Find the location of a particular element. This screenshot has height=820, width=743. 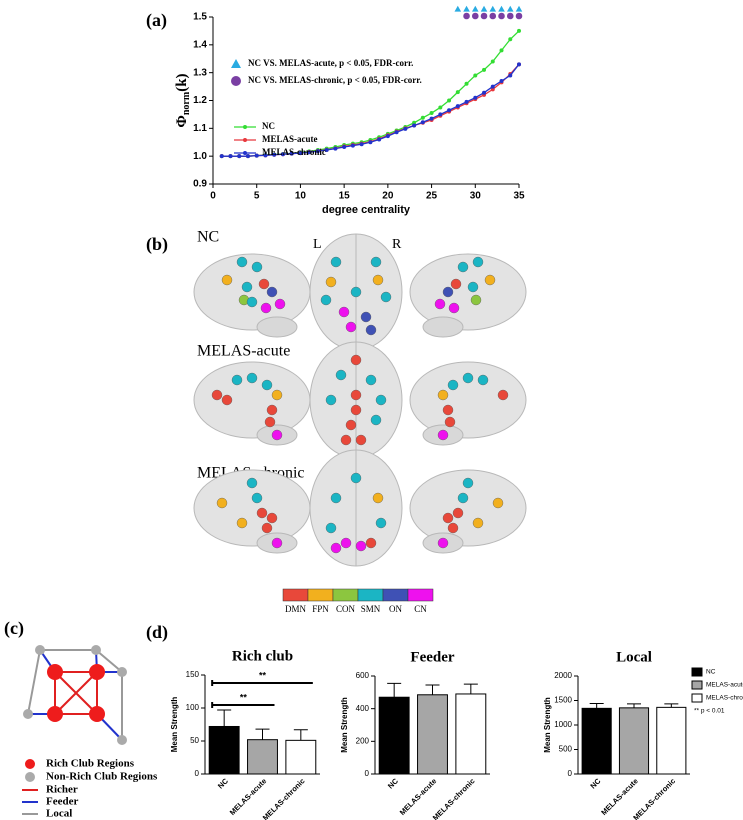

x-tick-label: MELAS-acute is located at coordinates (418, 796).